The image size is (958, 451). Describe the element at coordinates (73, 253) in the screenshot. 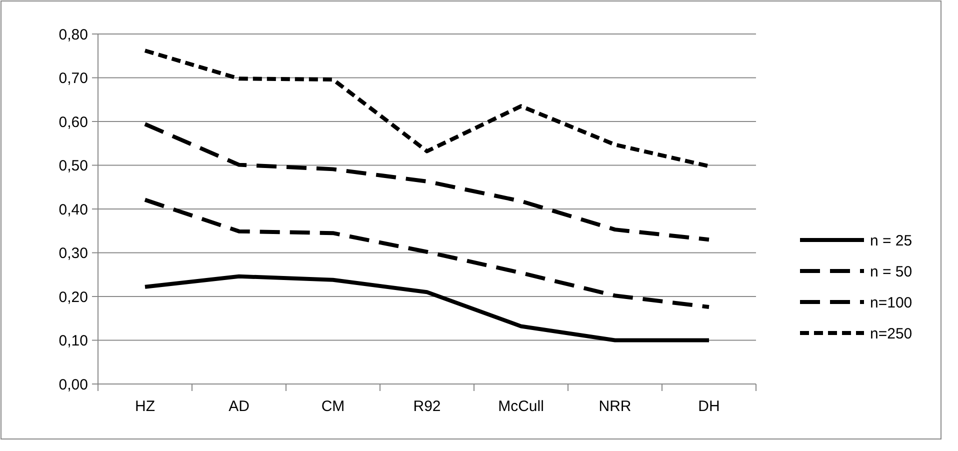

I see `y-tick-label: 0,30` at that location.